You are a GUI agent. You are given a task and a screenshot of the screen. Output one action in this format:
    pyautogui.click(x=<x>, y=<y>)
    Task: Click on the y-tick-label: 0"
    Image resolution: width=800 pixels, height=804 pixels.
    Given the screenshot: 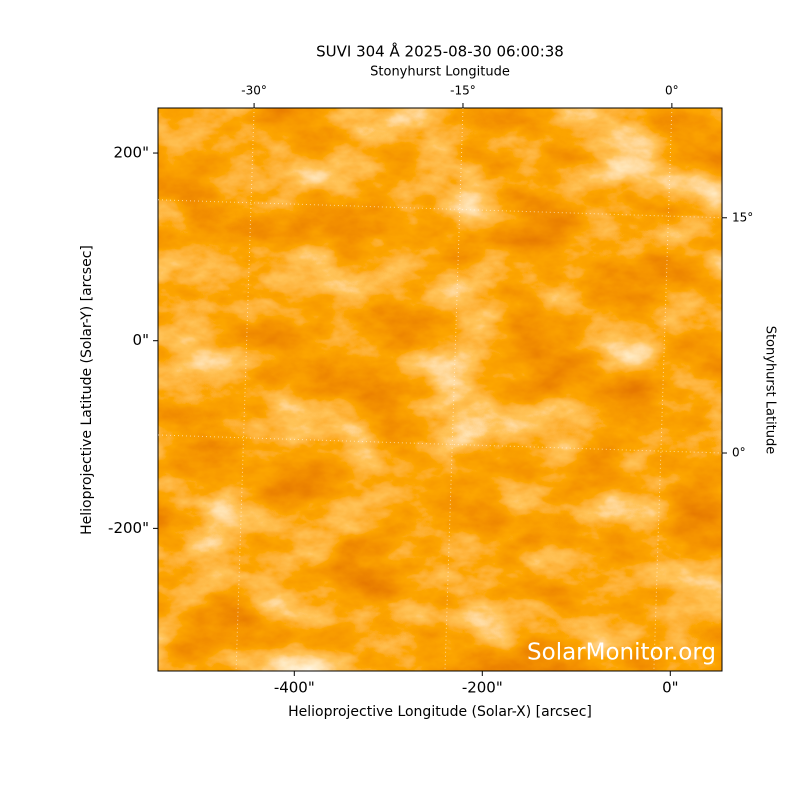 What is the action you would take?
    pyautogui.click(x=141, y=340)
    